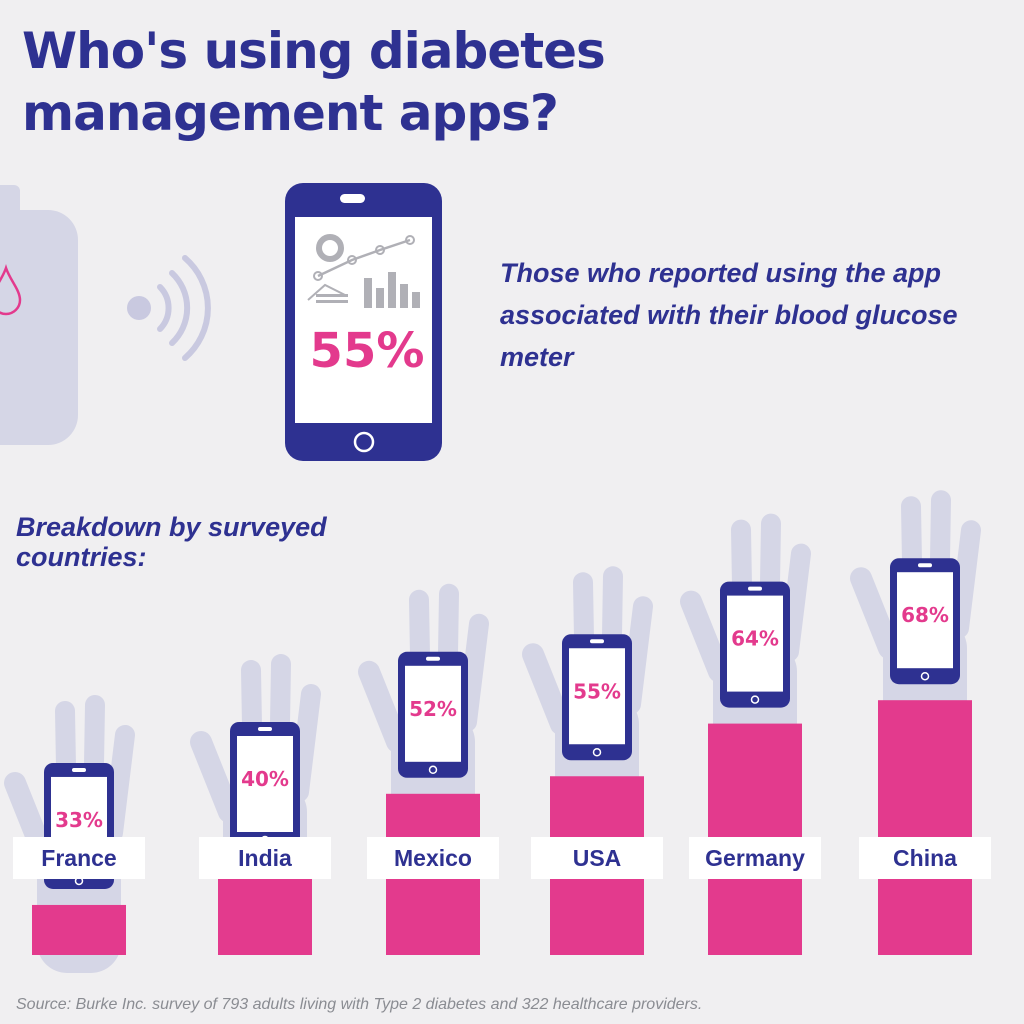 This screenshot has width=1024, height=1024. I want to click on category-label: India, so click(265, 858).